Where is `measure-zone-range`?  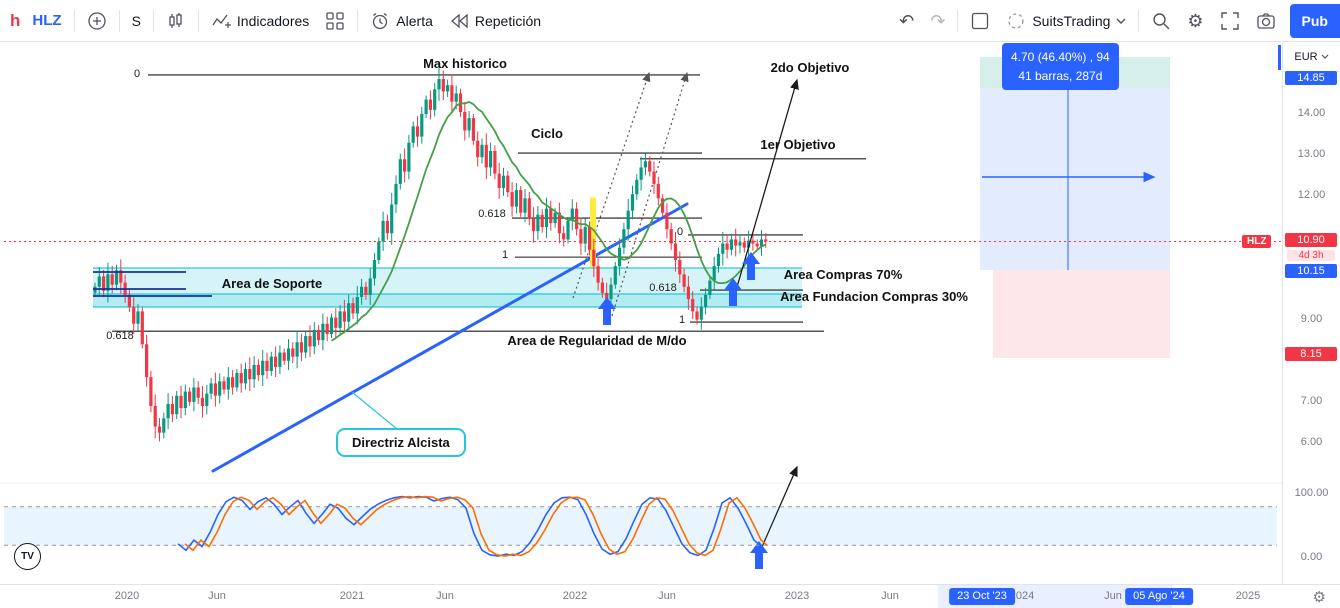 measure-zone-range is located at coordinates (1075, 179).